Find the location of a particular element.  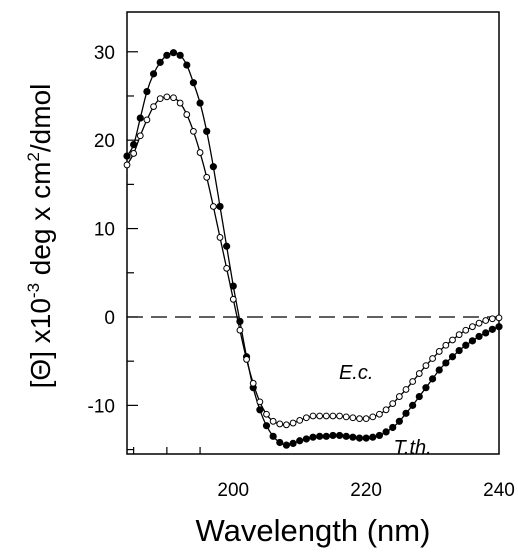

y-axis-title: [Θ] x10-3 deg x cm2/dmol is located at coordinates (40, 236).